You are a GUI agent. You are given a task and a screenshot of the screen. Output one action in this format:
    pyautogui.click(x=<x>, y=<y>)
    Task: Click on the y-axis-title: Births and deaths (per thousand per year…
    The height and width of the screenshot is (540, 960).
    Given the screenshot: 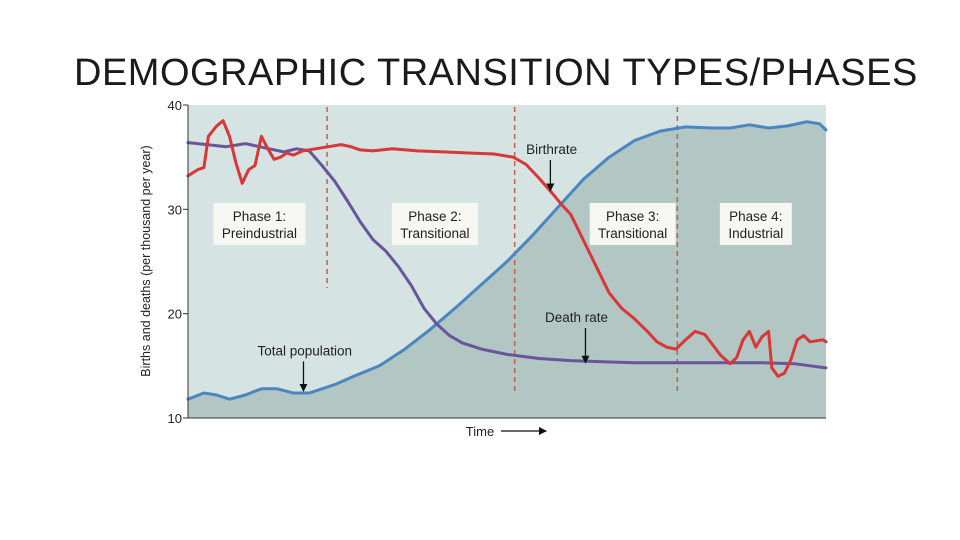 What is the action you would take?
    pyautogui.click(x=146, y=260)
    